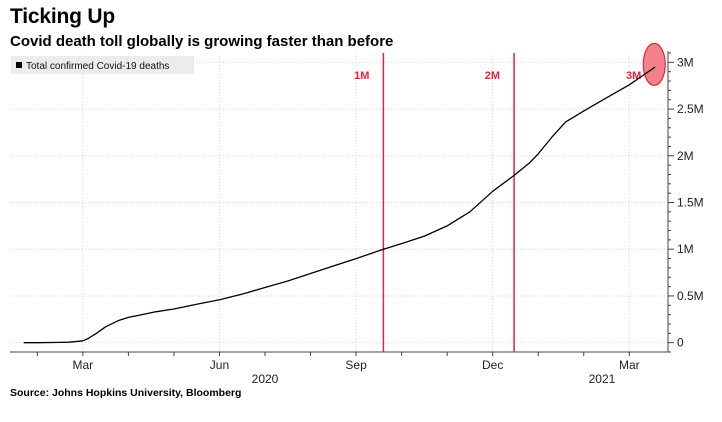 Image resolution: width=722 pixels, height=422 pixels. Describe the element at coordinates (690, 203) in the screenshot. I see `y-tick-label: 1.5M` at that location.